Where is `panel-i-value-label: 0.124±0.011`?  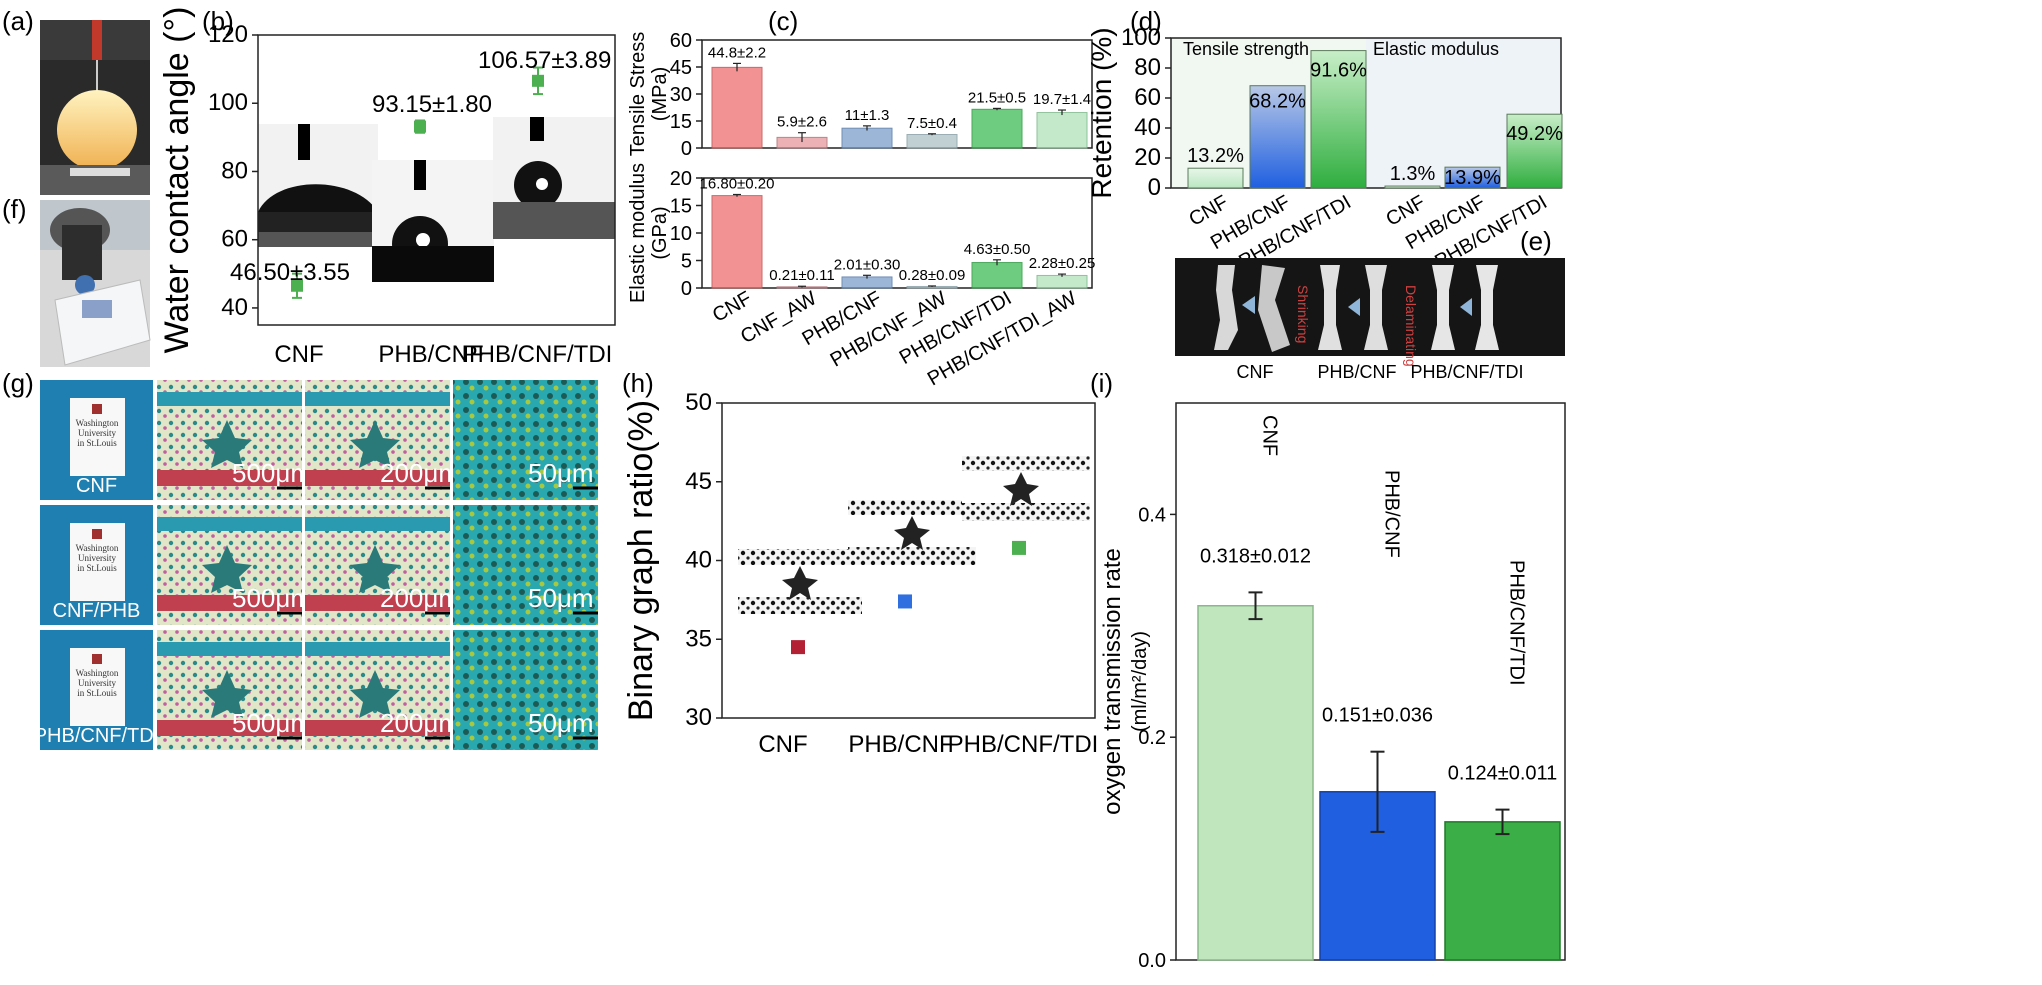
panel-i-value-label: 0.124±0.011 is located at coordinates (1503, 774).